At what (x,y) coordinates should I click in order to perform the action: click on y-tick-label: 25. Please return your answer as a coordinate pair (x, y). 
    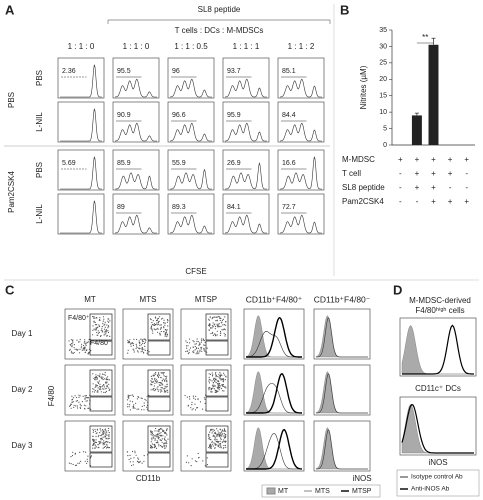
    Looking at the image, I should click on (383, 63).